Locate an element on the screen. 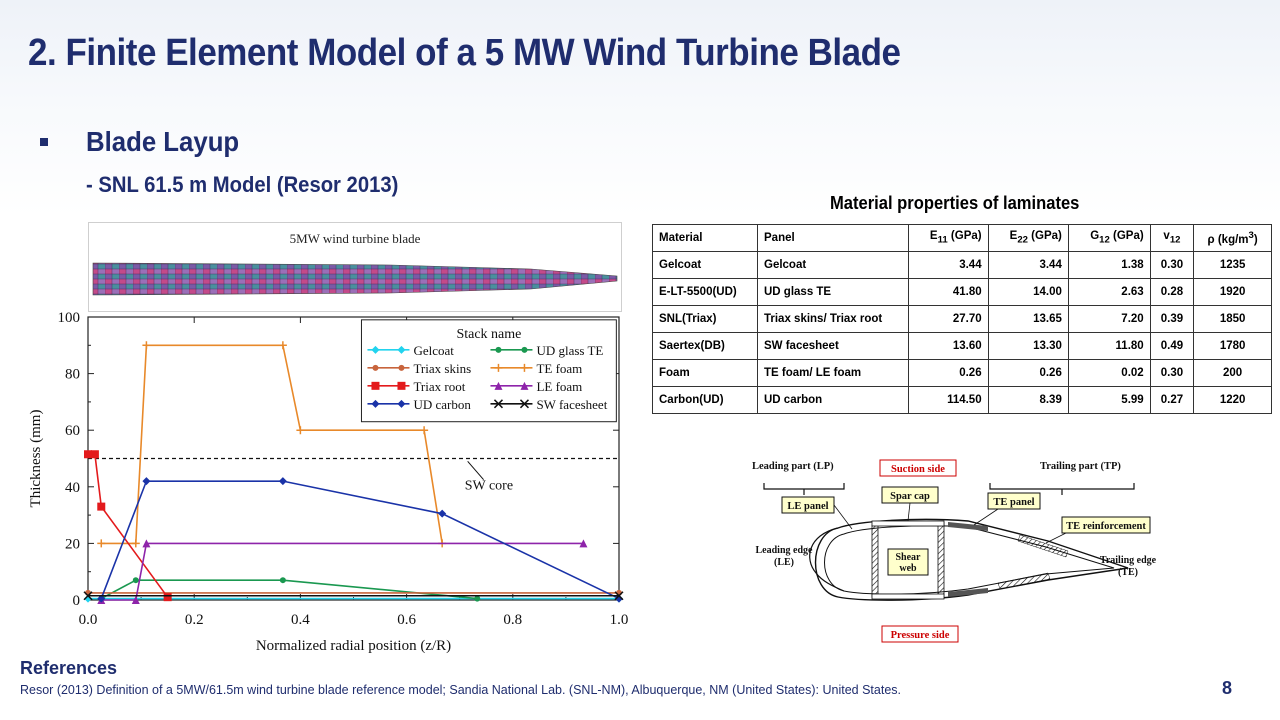 The width and height of the screenshot is (1280, 720). legend-entry-label: LE foam is located at coordinates (559, 386).